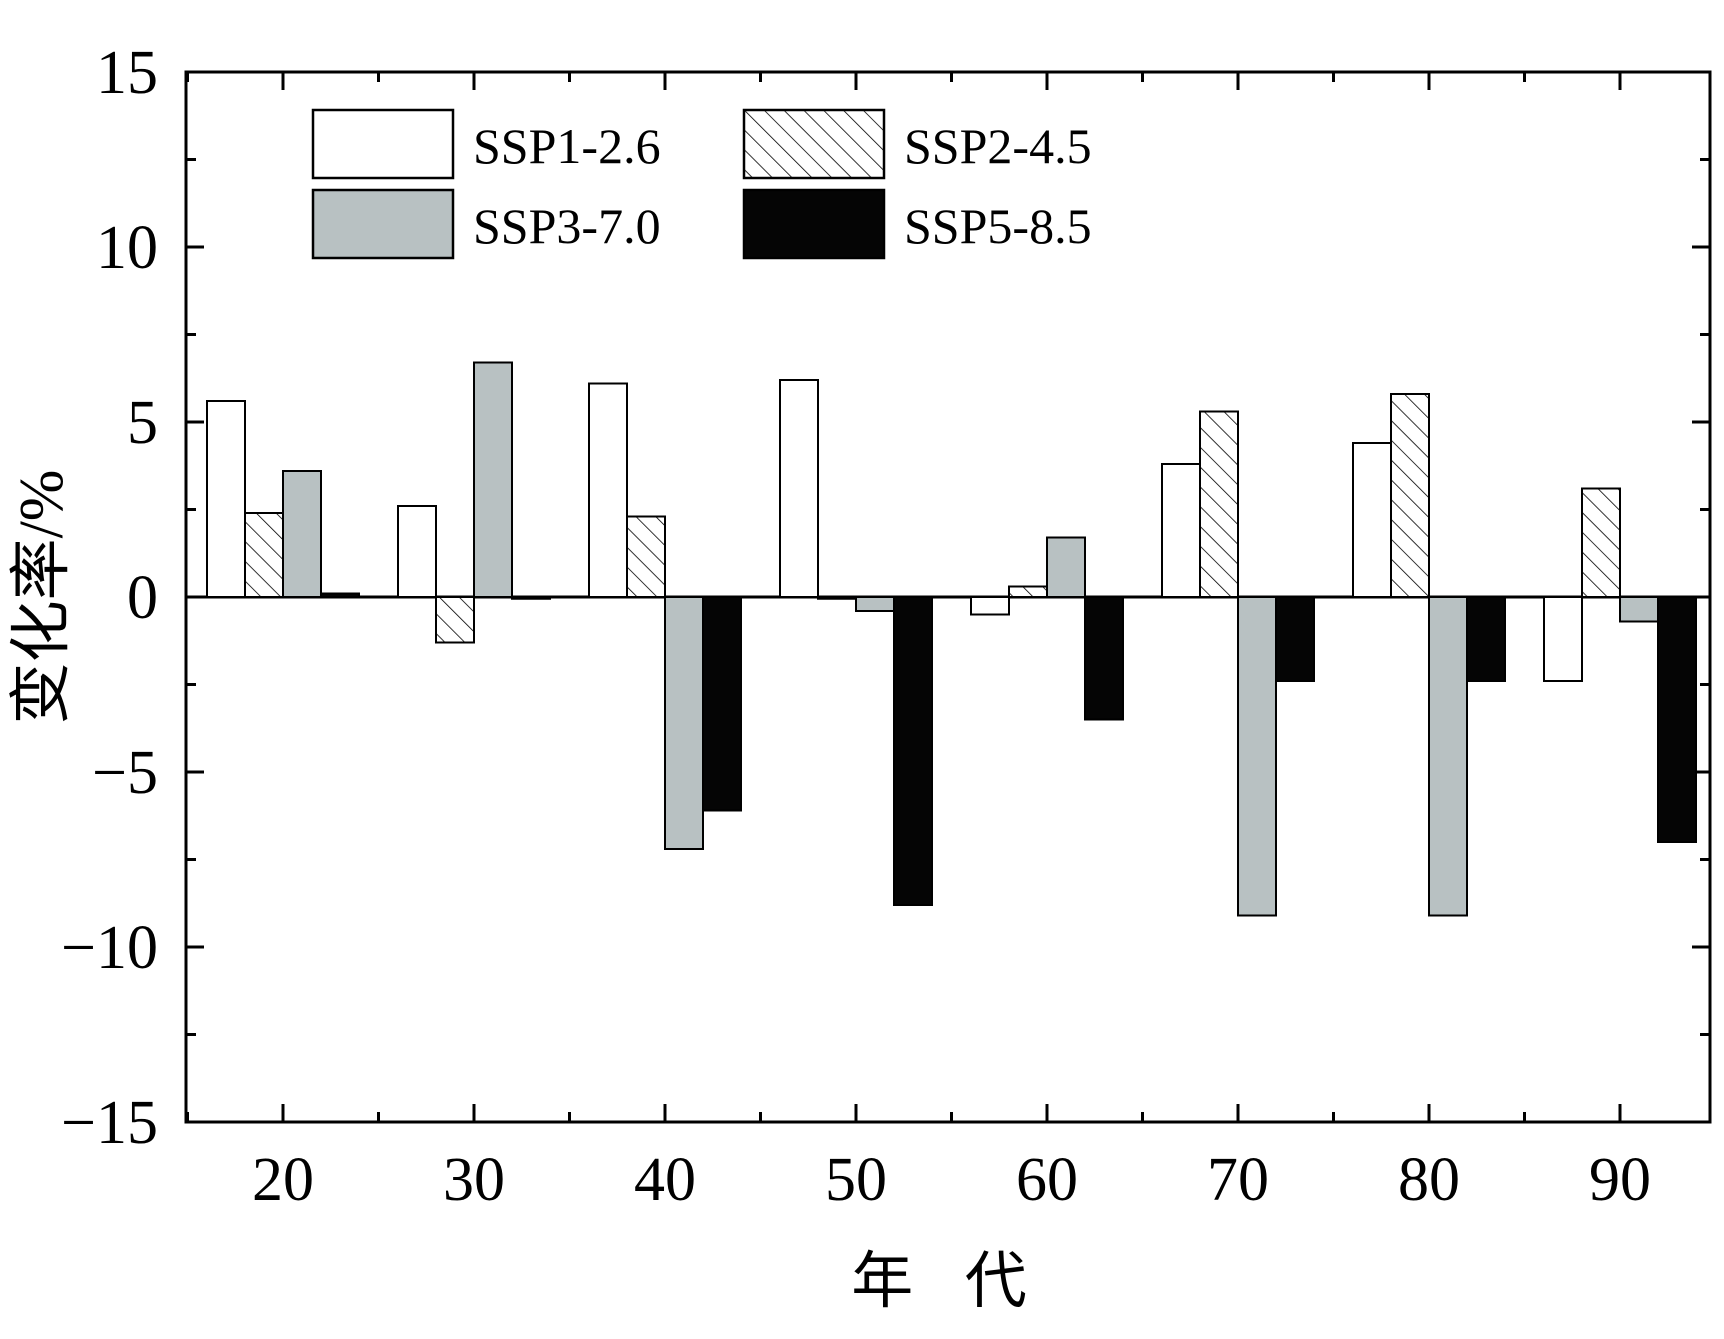 The image size is (1724, 1339). What do you see at coordinates (1429, 1180) in the screenshot?
I see `x-tick-label: 80` at bounding box center [1429, 1180].